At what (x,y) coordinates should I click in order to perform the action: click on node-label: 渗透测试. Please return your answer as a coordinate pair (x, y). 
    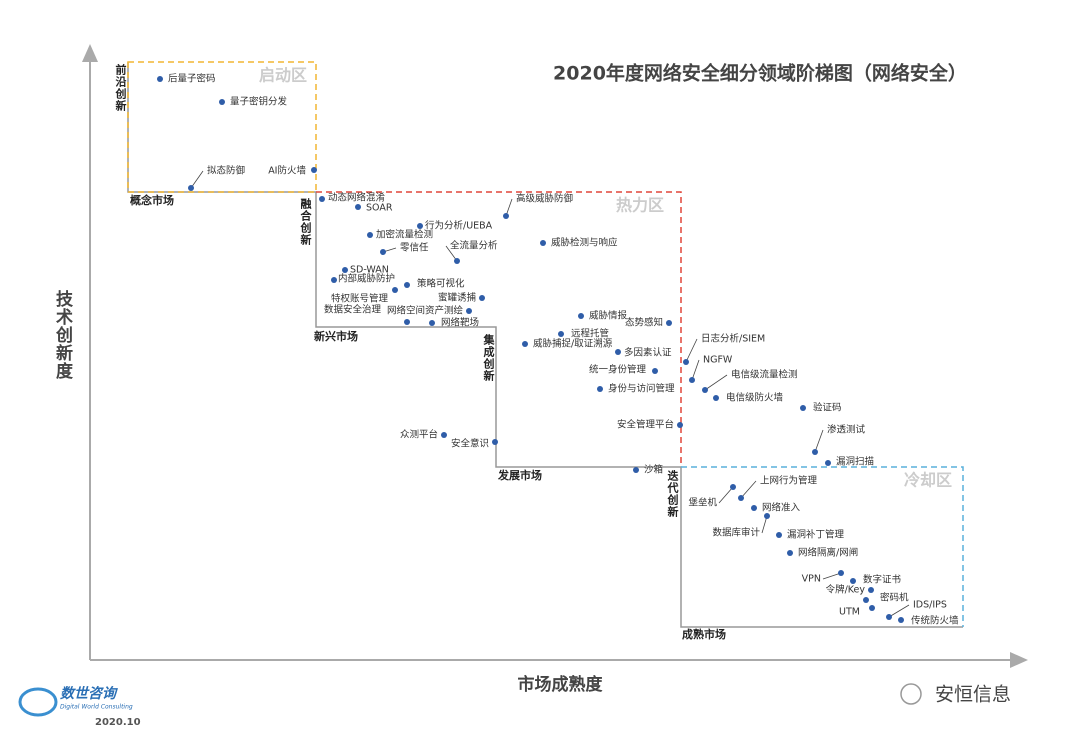
    Looking at the image, I should click on (846, 430).